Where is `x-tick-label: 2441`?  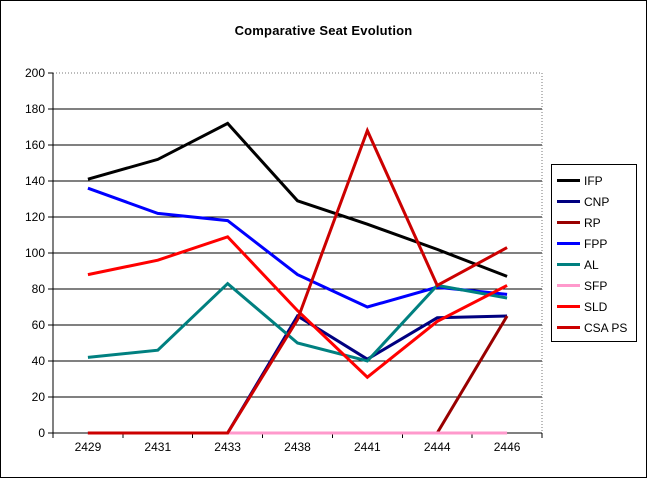 x-tick-label: 2441 is located at coordinates (367, 447).